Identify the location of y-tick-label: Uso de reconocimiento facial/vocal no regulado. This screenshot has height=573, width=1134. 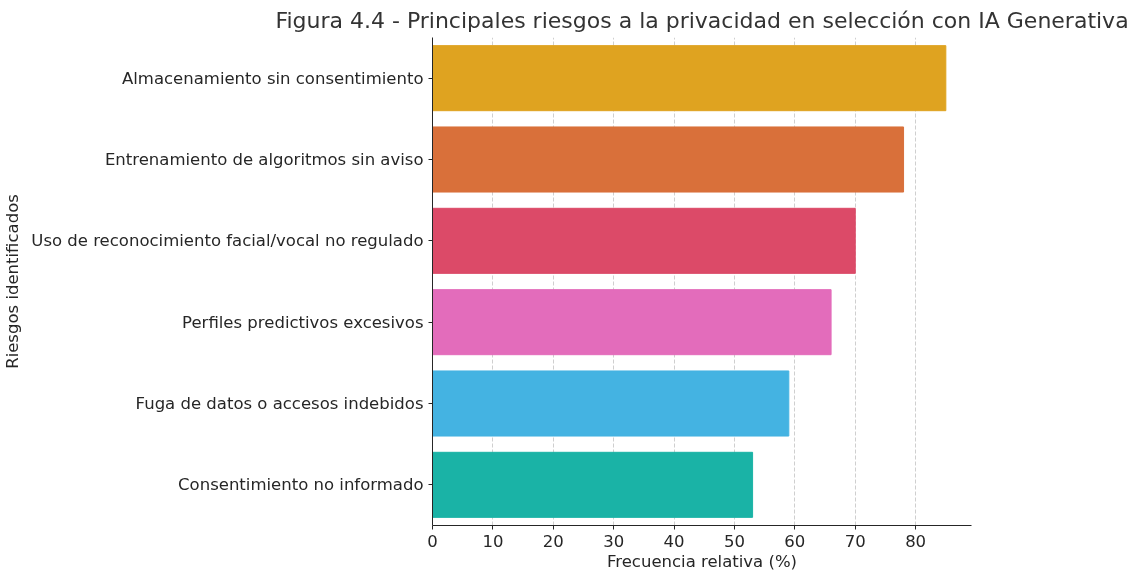
(227, 241).